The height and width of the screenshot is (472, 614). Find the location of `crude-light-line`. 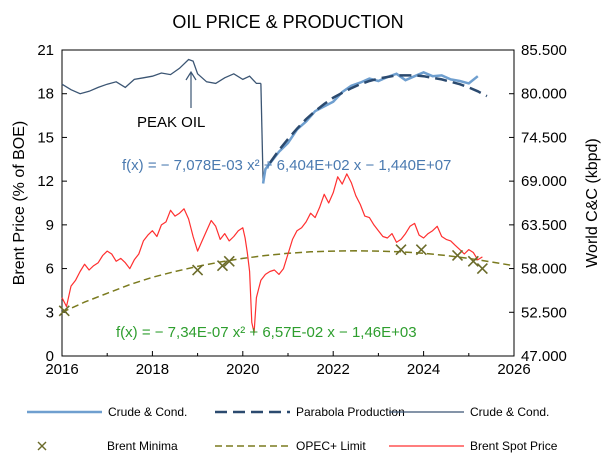

crude-light-line is located at coordinates (370, 127).